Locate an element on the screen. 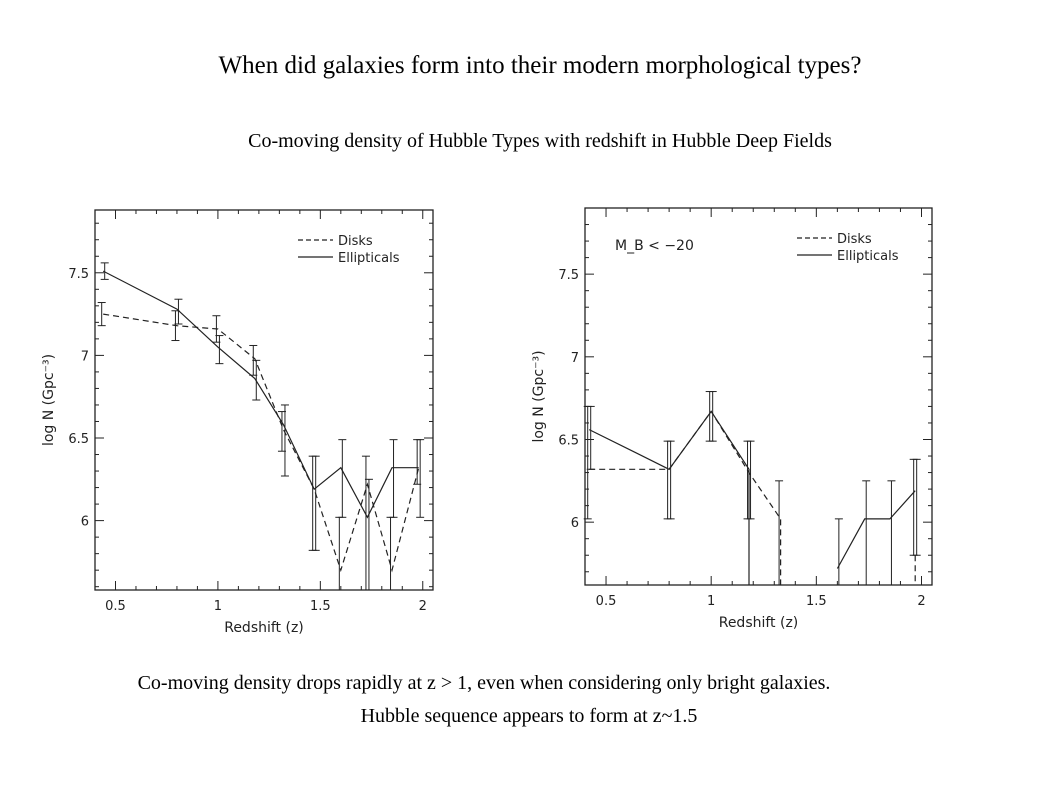 The width and height of the screenshot is (1058, 793). footer-line-2: Hubble sequence appears to form at z~1.5 is located at coordinates (529, 716).